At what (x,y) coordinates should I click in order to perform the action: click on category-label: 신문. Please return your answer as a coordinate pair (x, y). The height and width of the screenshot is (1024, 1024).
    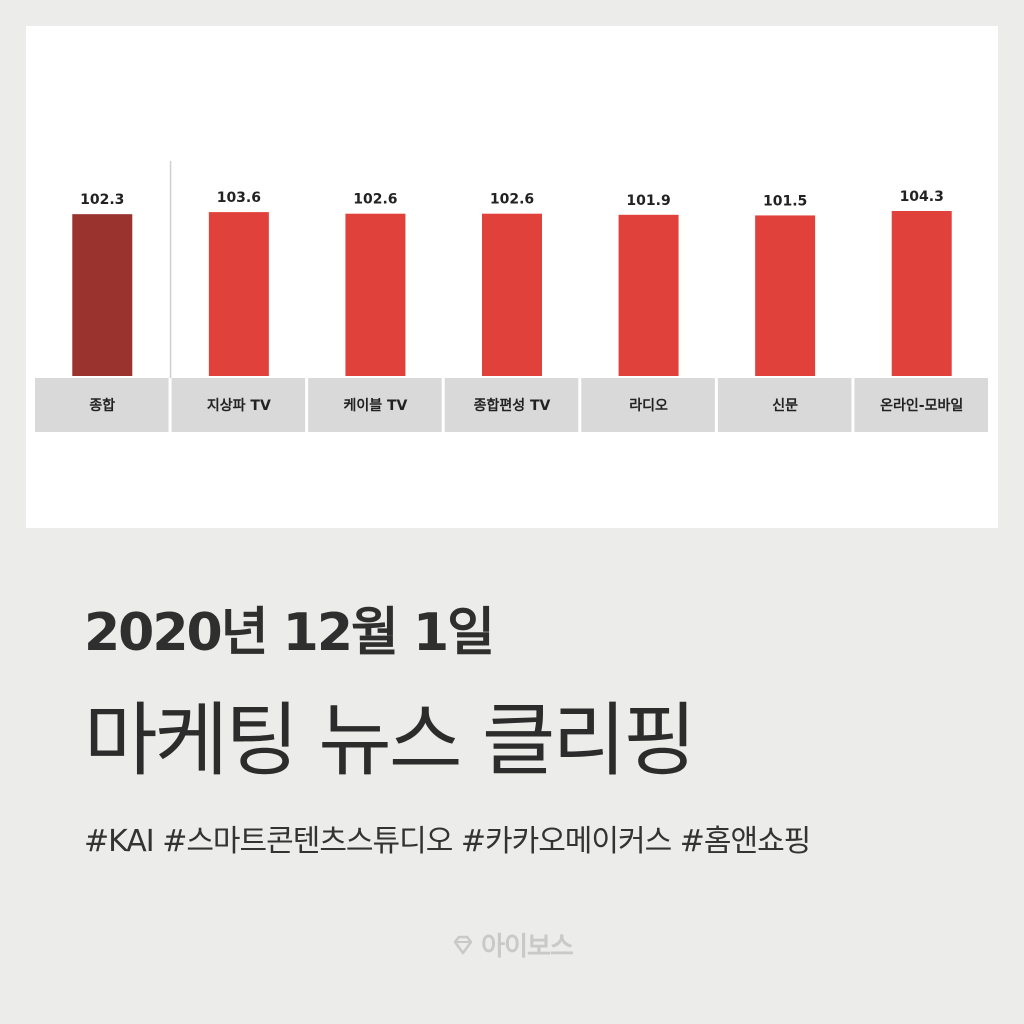
    Looking at the image, I should click on (785, 406).